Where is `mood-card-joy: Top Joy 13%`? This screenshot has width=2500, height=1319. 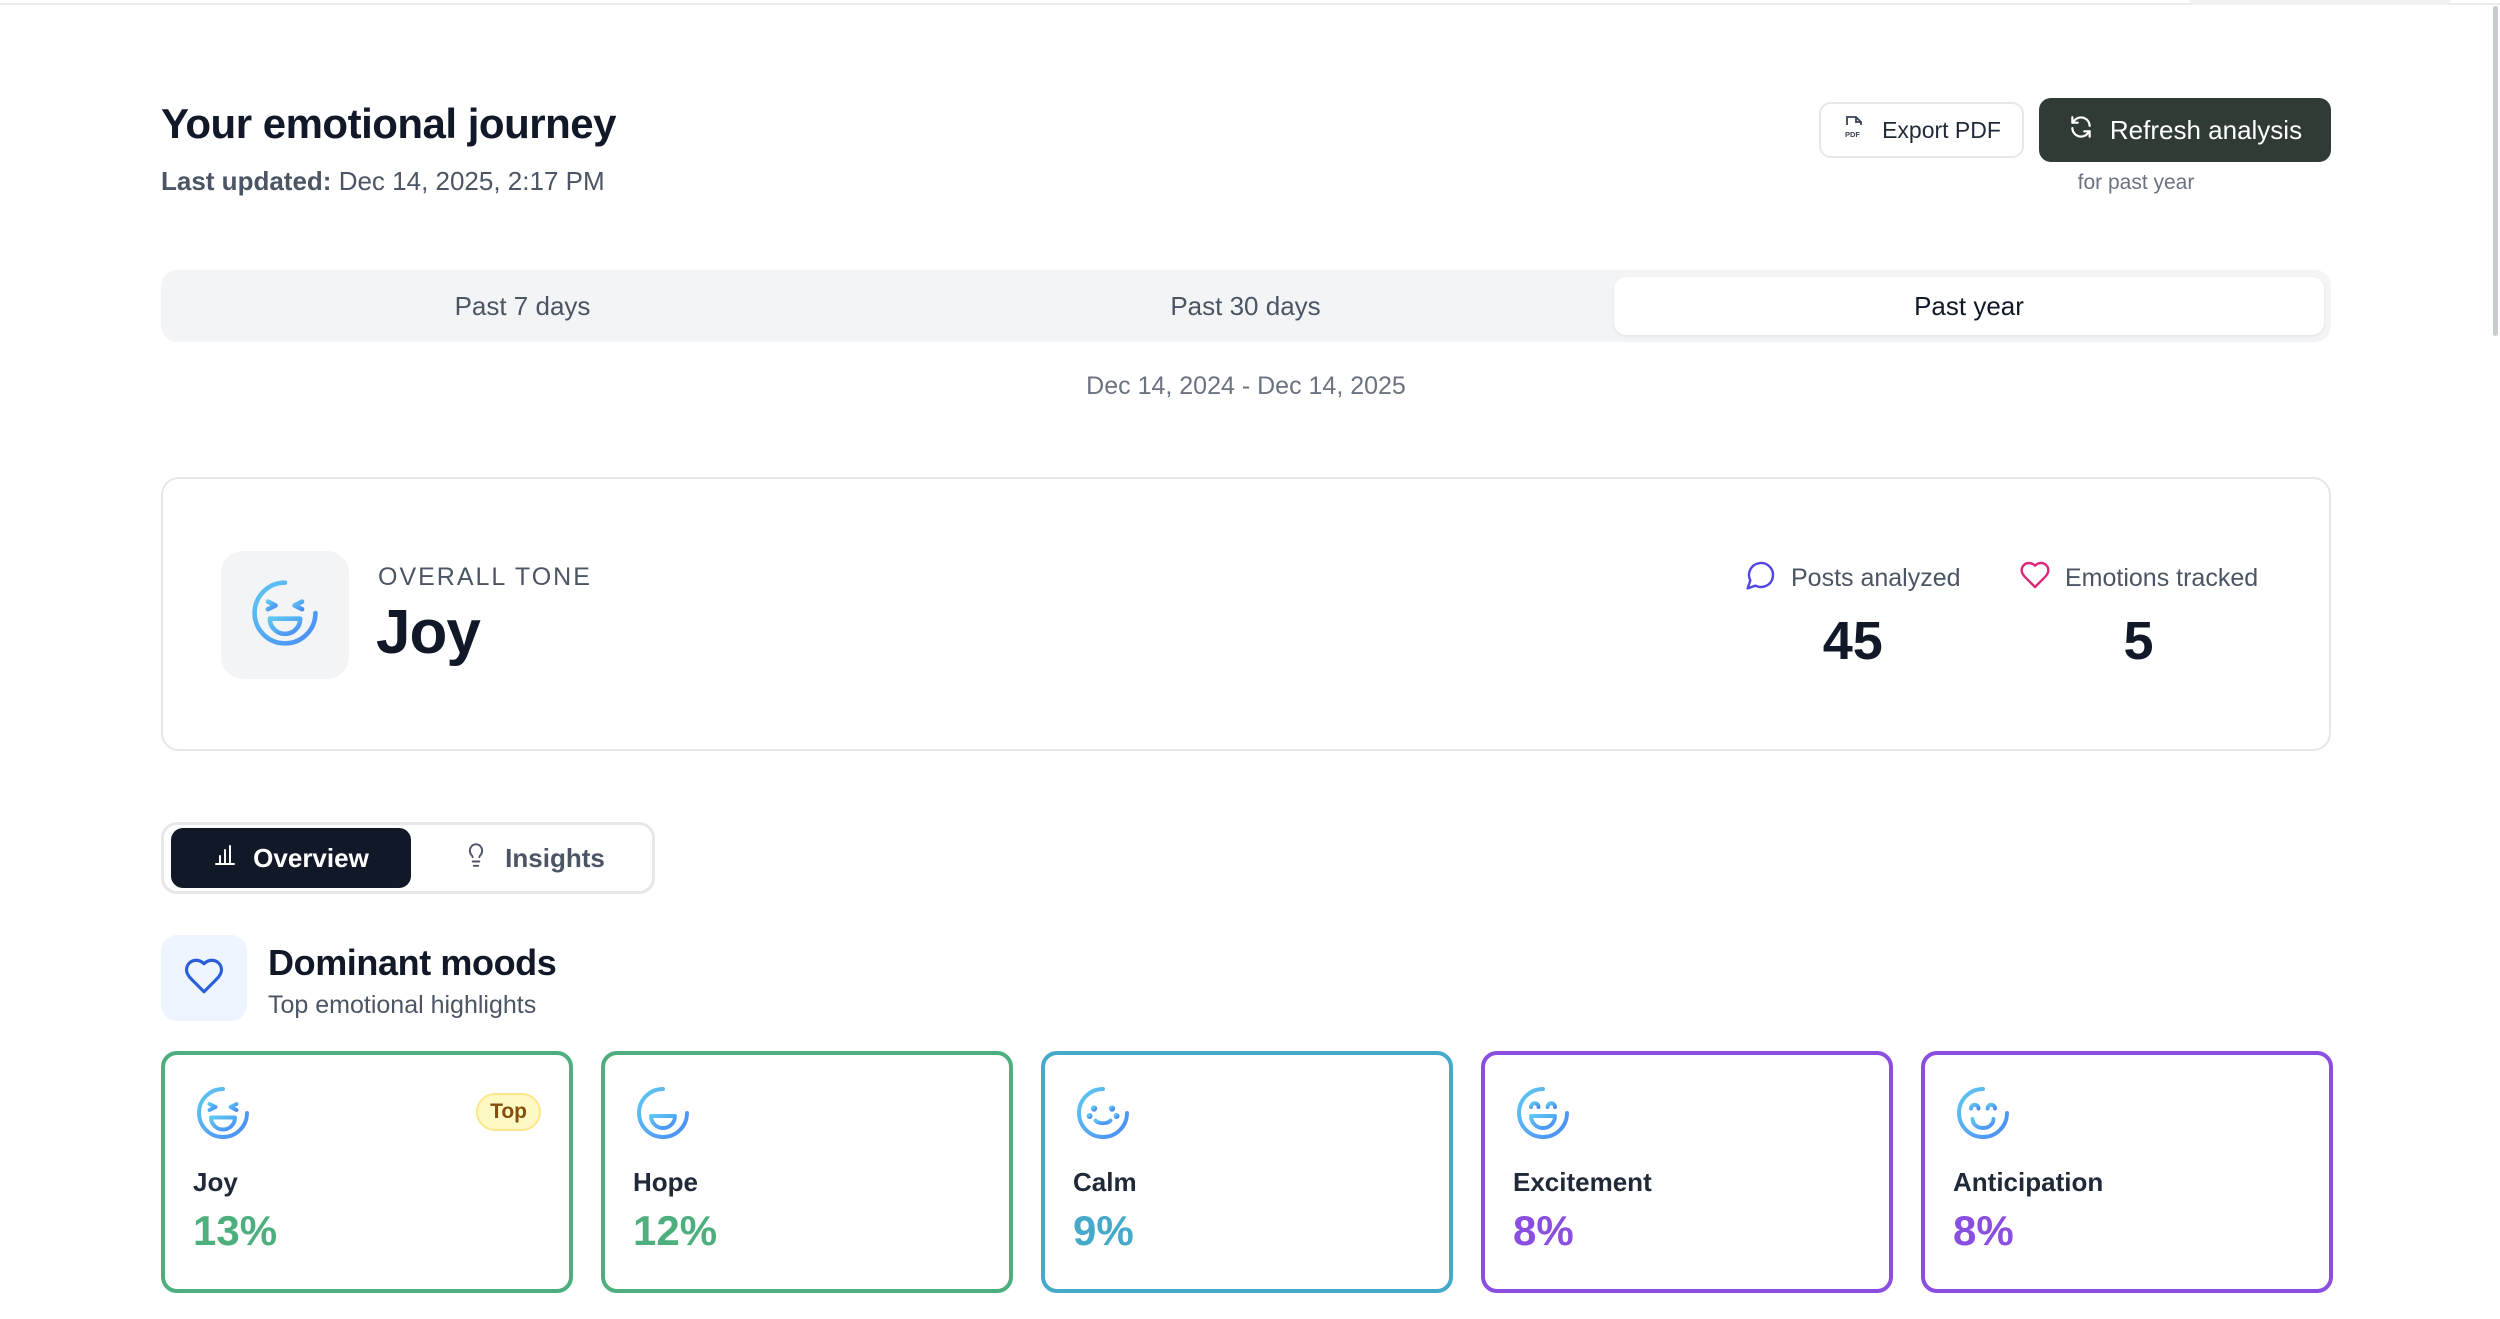
mood-card-joy: Top Joy 13% is located at coordinates (367, 1172).